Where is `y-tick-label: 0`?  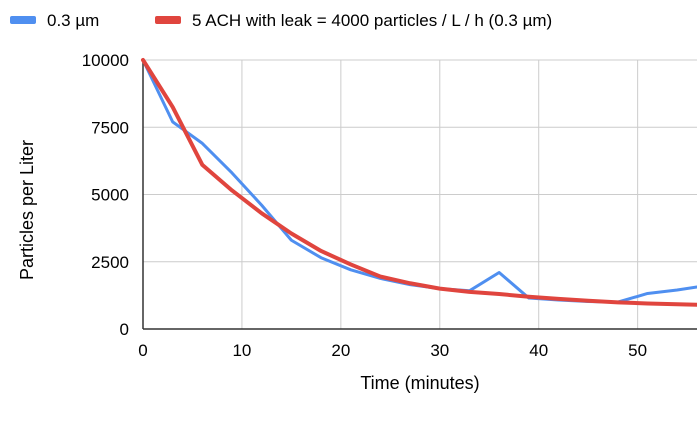 y-tick-label: 0 is located at coordinates (124, 329).